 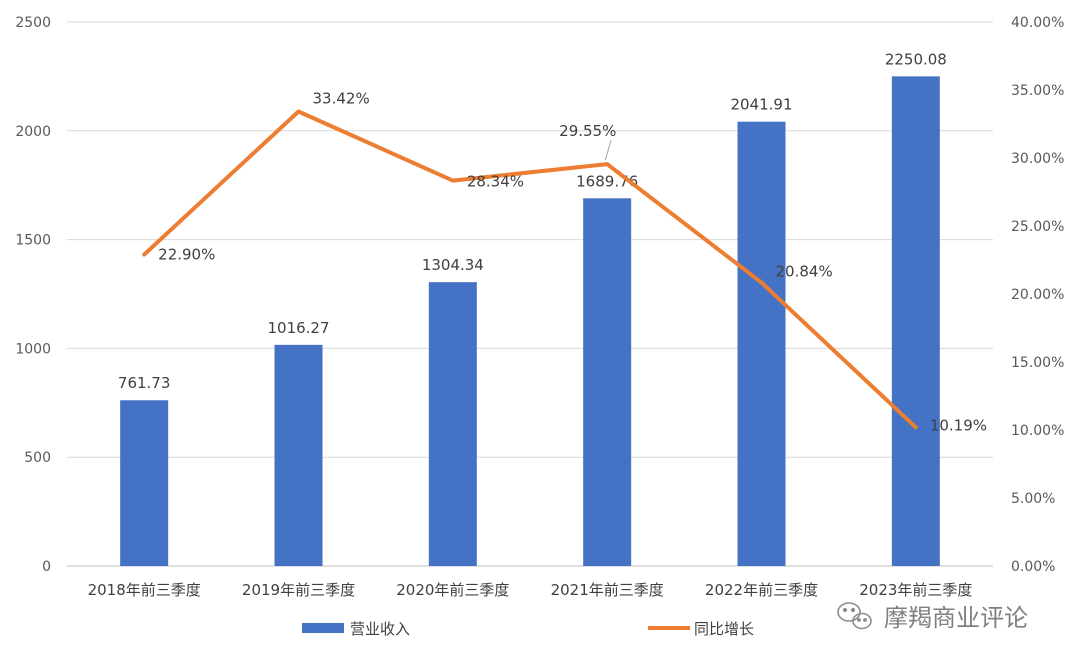 What do you see at coordinates (1033, 499) in the screenshot?
I see `right-tick-label: 5.00%` at bounding box center [1033, 499].